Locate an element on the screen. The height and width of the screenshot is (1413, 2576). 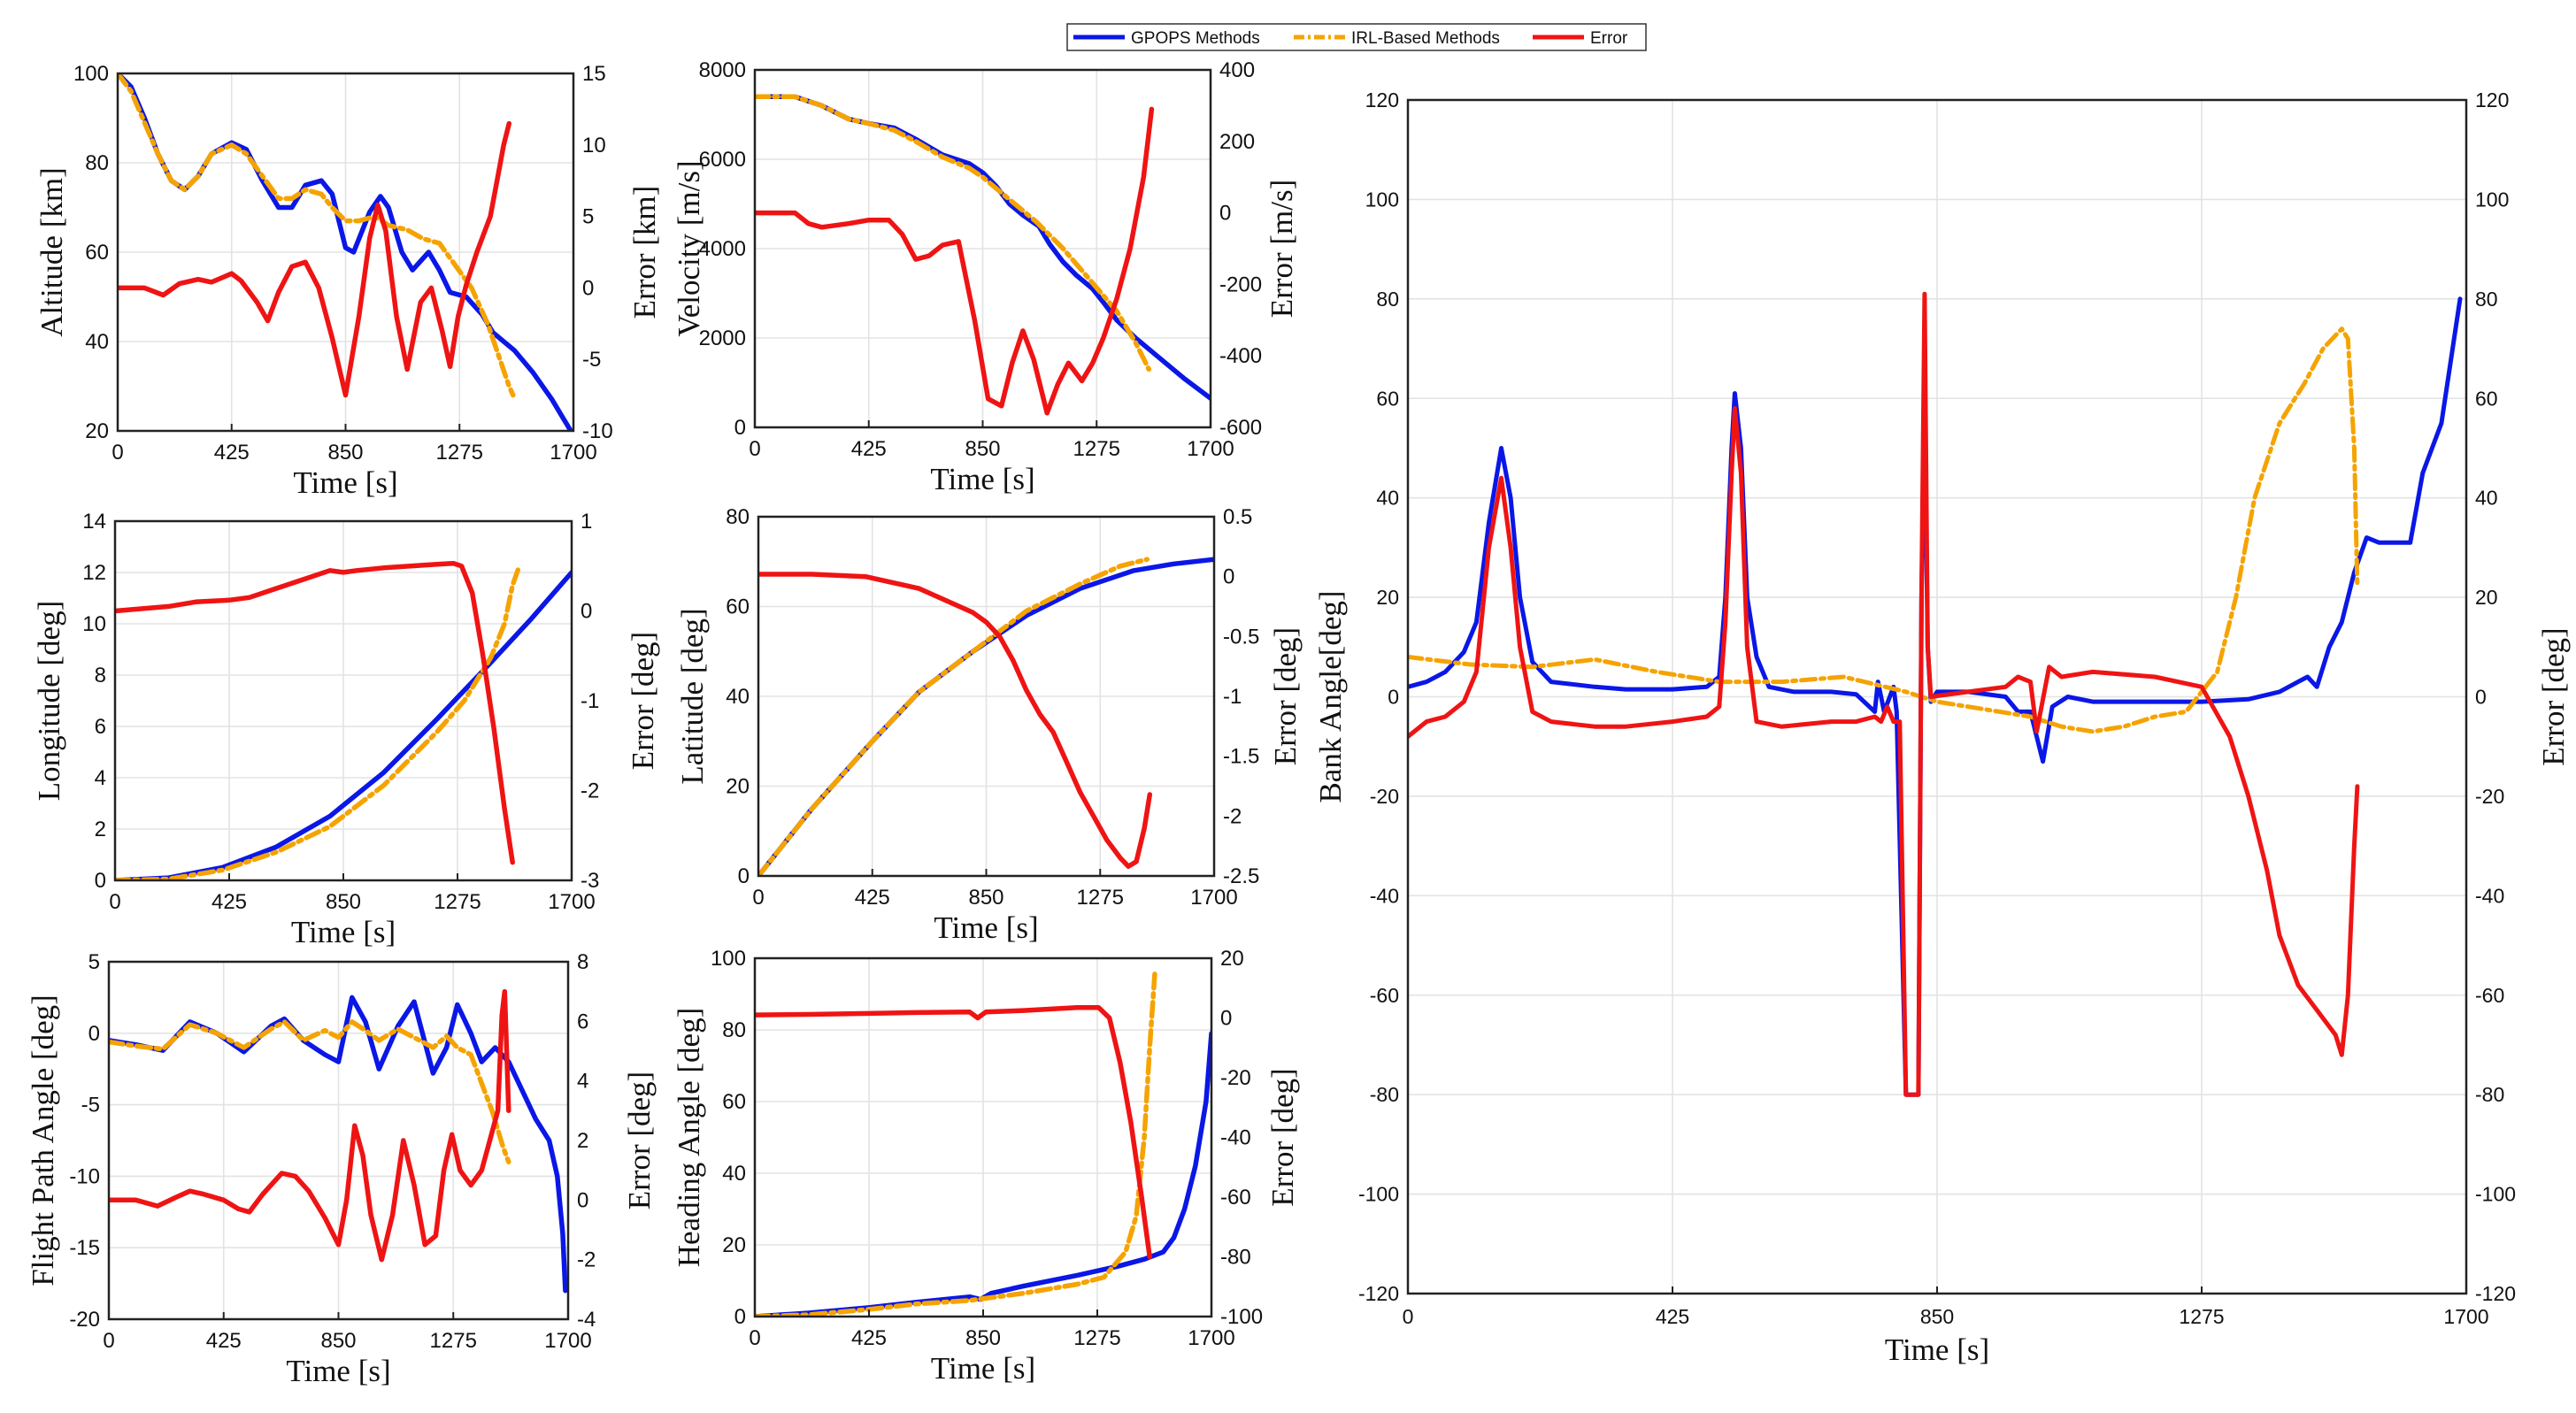
y-tick-label: 10 is located at coordinates (94, 624).